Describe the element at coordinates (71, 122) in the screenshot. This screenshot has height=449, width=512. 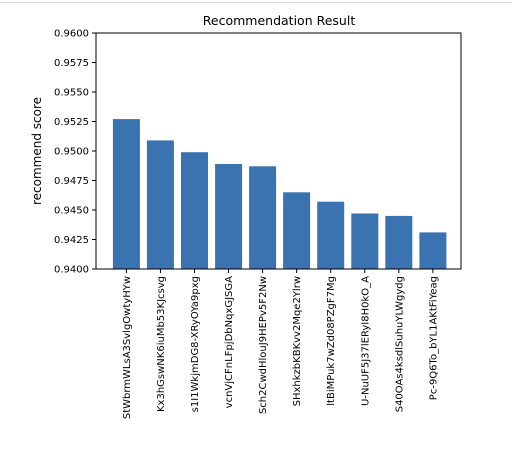
I see `y-tick-label: 0.9525` at that location.